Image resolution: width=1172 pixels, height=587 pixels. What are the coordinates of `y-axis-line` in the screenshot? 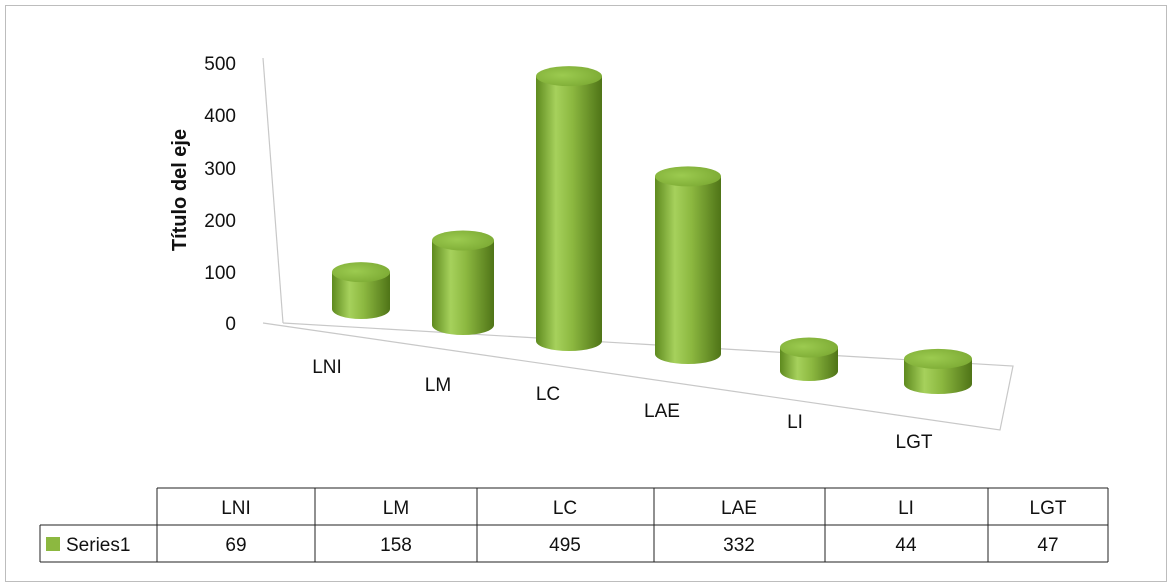 It's located at (273, 190).